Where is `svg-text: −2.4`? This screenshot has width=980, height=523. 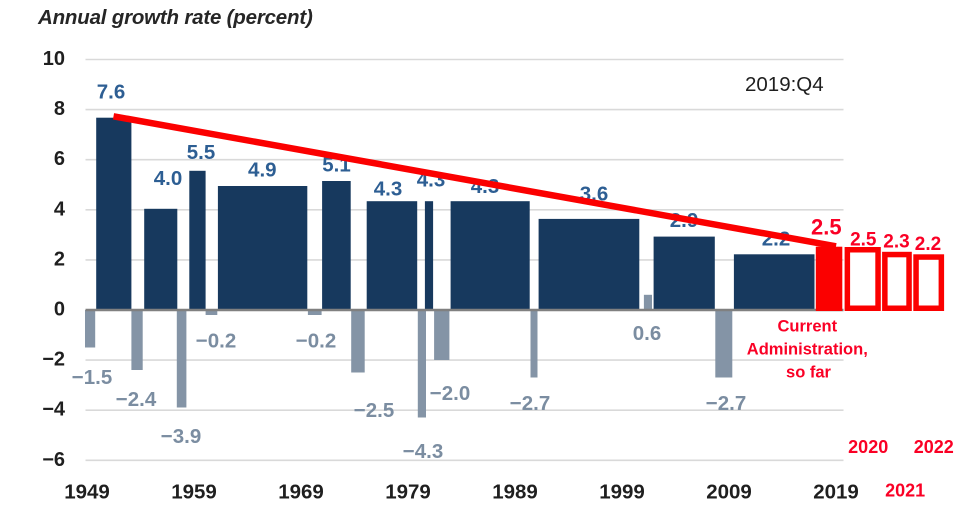 svg-text: −2.4 is located at coordinates (136, 399).